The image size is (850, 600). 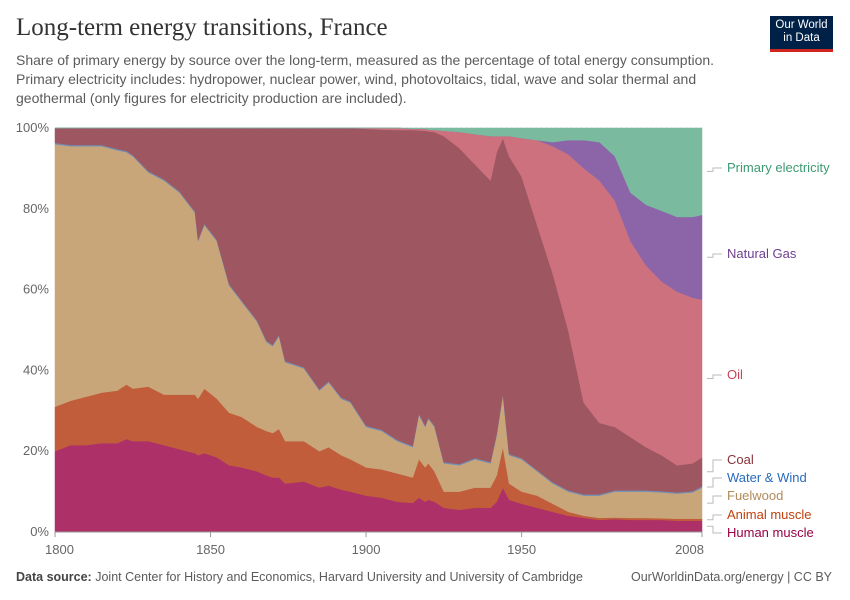 I want to click on source-label: Data source:, so click(x=54, y=577).